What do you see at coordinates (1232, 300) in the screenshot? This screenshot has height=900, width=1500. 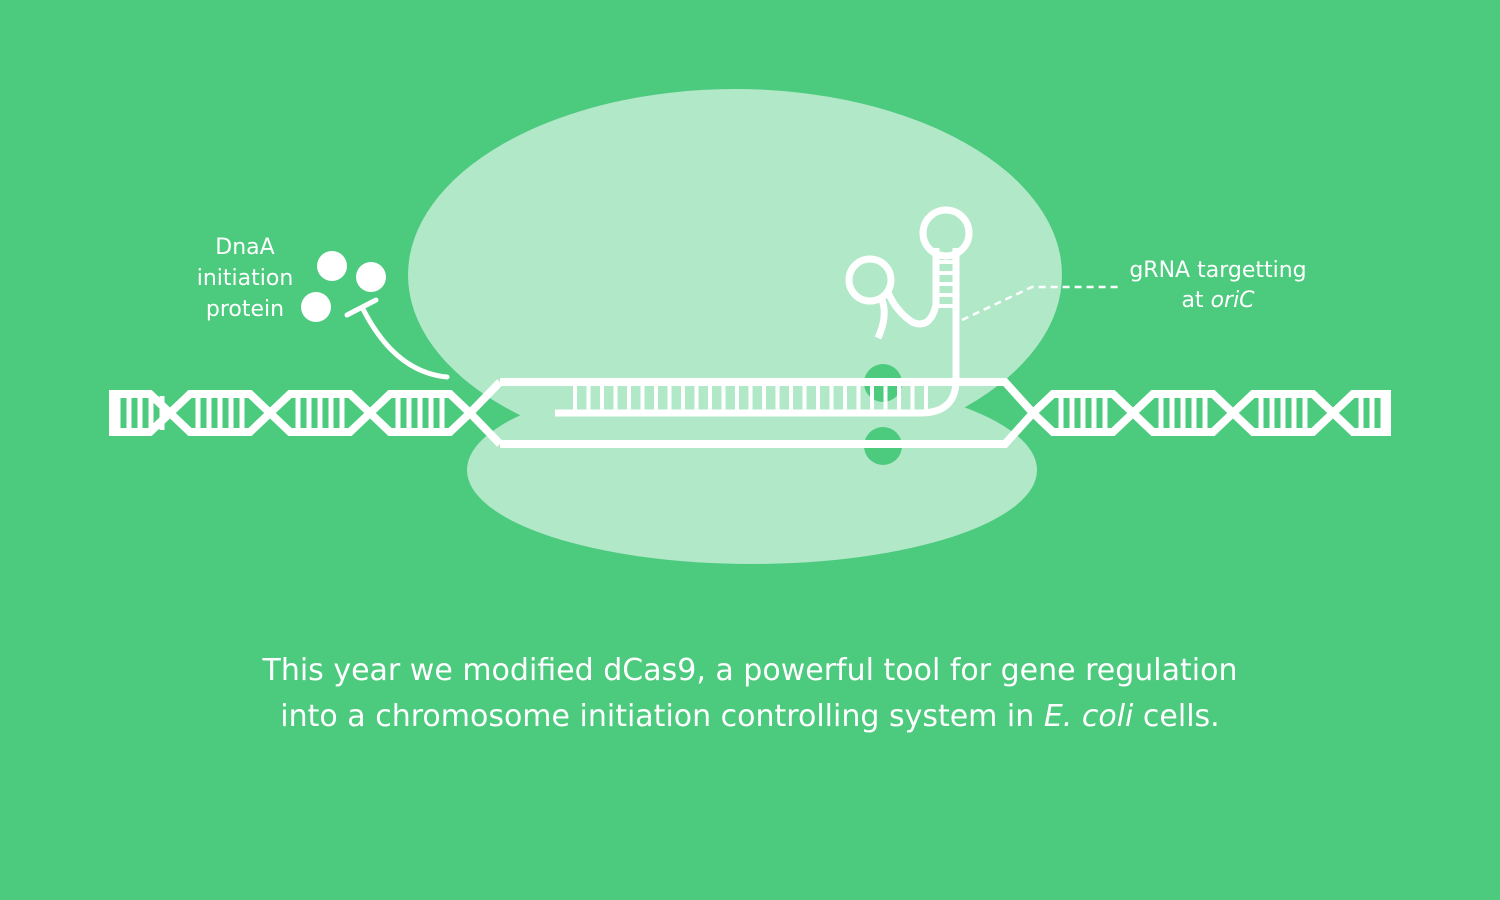 I see `grna-label-oric: oriC` at bounding box center [1232, 300].